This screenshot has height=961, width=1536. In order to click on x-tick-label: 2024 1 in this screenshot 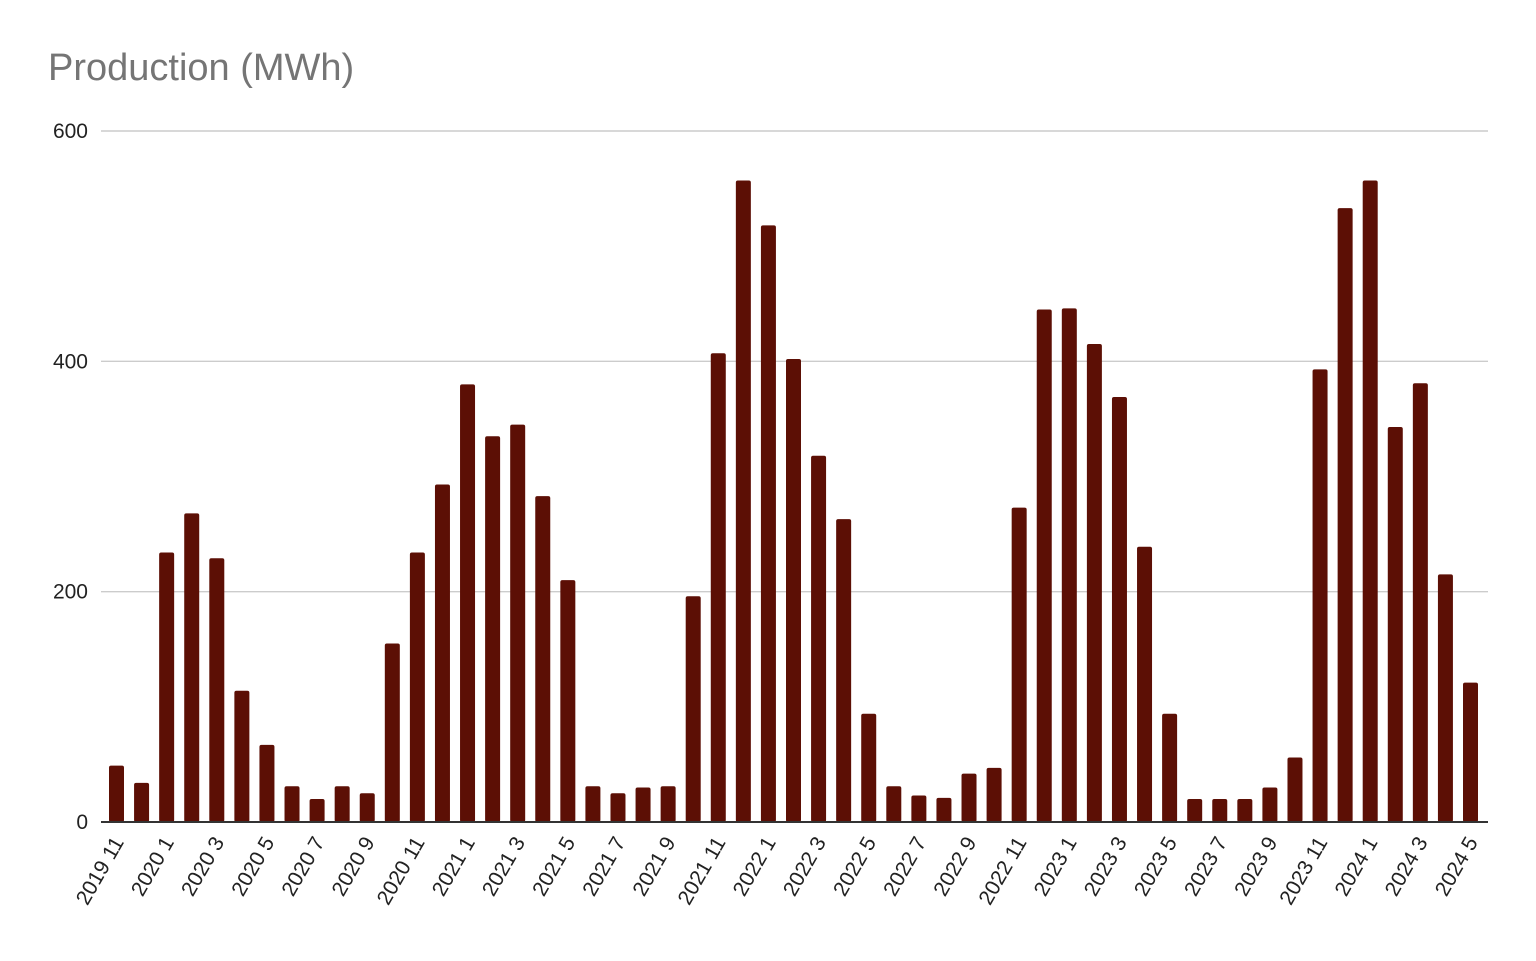, I will do `click(1356, 866)`.